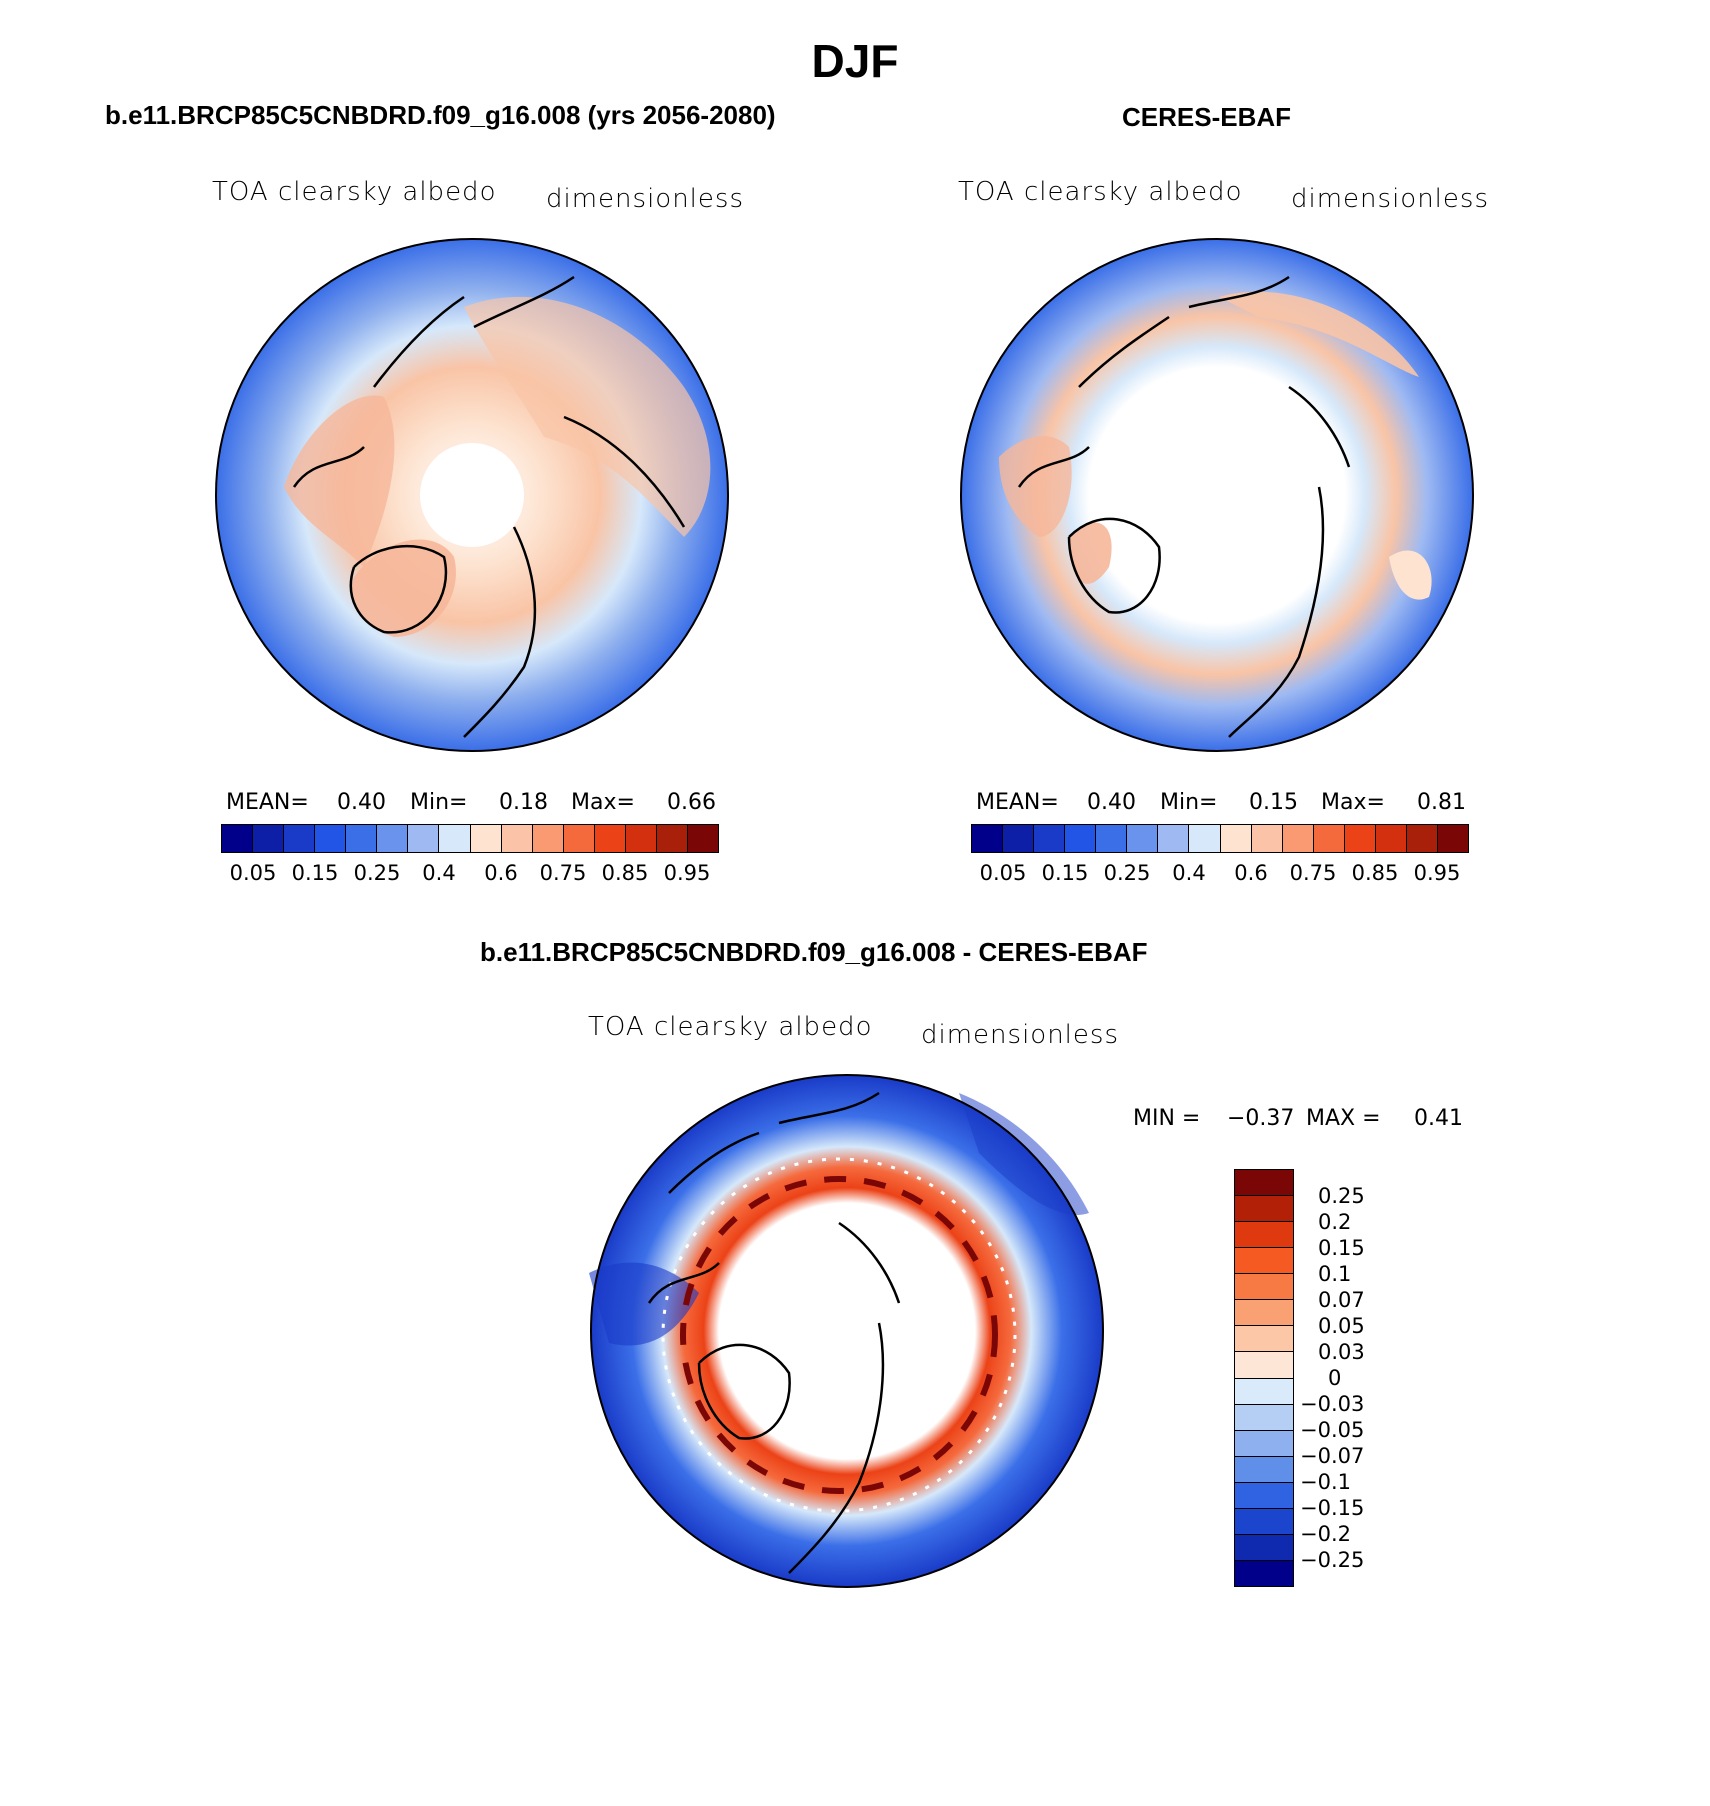 The width and height of the screenshot is (1710, 1806). What do you see at coordinates (1261, 1118) in the screenshot?
I see `diff-min-value: −0.37` at bounding box center [1261, 1118].